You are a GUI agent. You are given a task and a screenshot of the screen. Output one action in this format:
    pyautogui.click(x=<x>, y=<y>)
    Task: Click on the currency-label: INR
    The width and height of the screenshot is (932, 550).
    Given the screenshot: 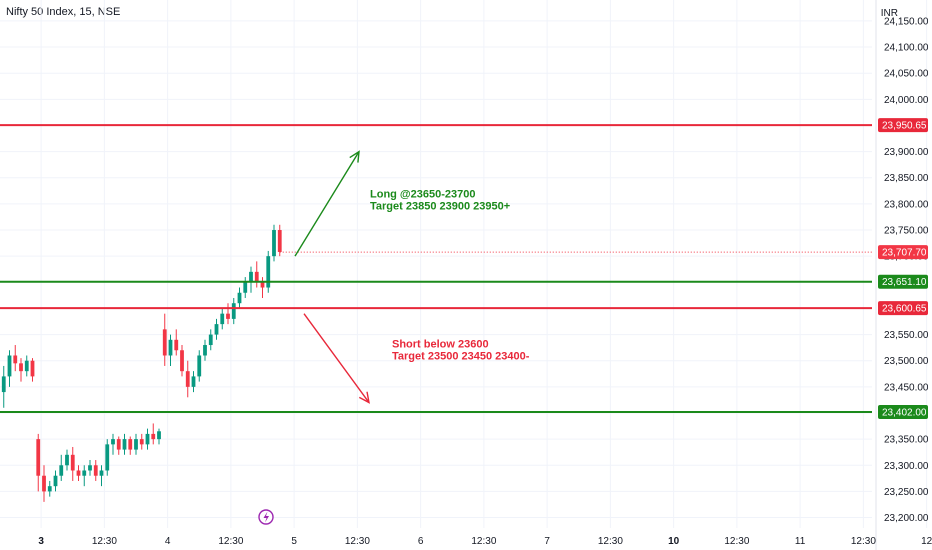 What is the action you would take?
    pyautogui.click(x=889, y=13)
    